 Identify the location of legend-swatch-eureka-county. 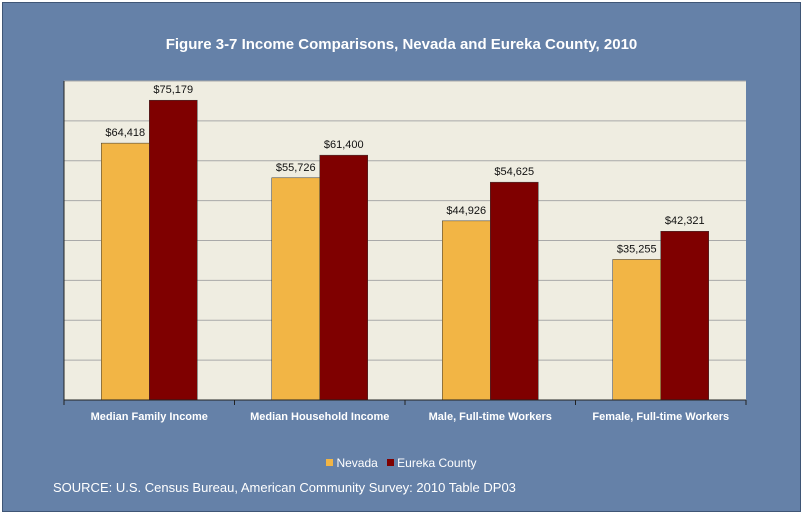
(391, 462).